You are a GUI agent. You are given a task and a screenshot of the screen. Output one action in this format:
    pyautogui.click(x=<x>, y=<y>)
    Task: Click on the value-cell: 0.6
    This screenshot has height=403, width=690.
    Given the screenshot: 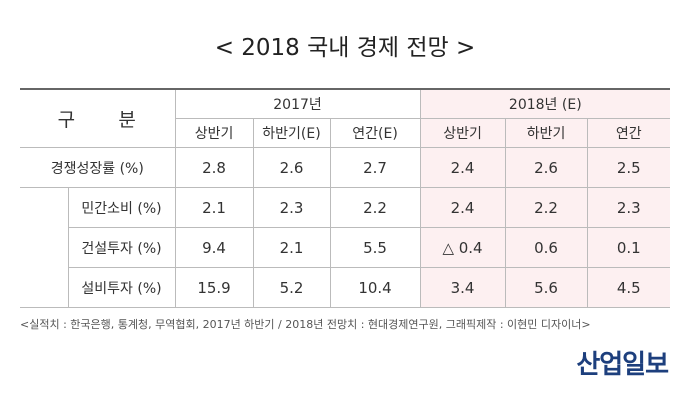 What is the action you would take?
    pyautogui.click(x=546, y=247)
    